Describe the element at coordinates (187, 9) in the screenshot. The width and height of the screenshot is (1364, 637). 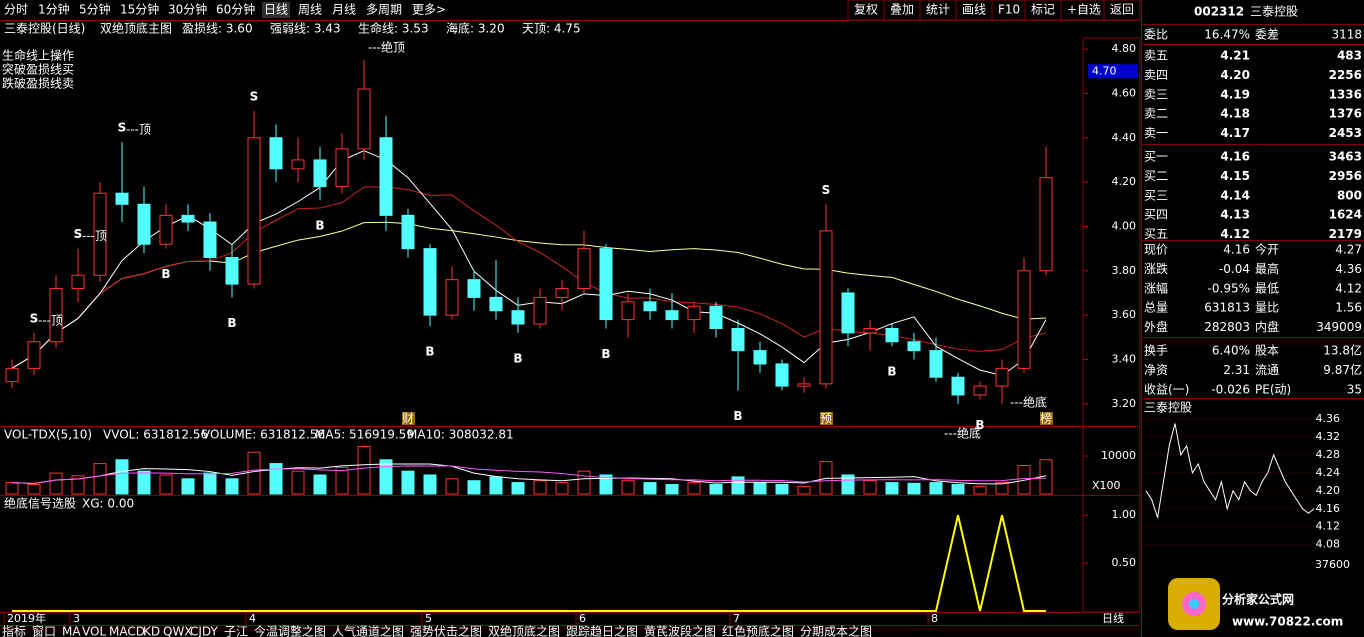
I see `period-tab: 30分钟` at that location.